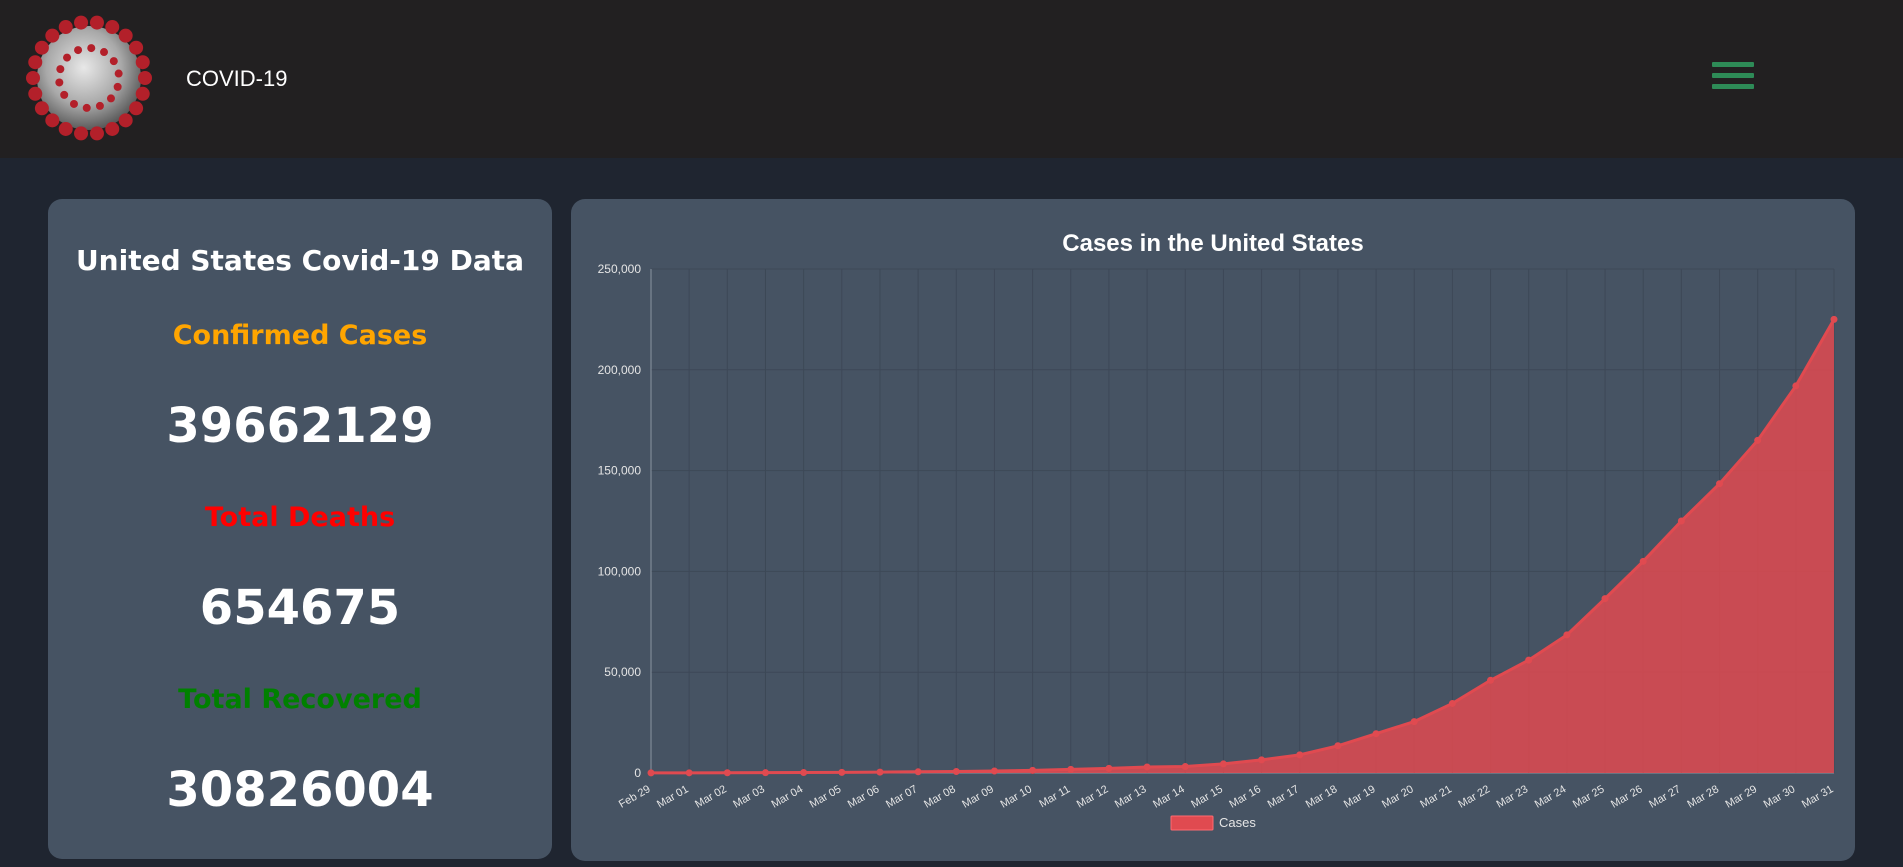 This screenshot has height=867, width=1903. What do you see at coordinates (1207, 797) in the screenshot?
I see `x-tick-label: Mar 15` at bounding box center [1207, 797].